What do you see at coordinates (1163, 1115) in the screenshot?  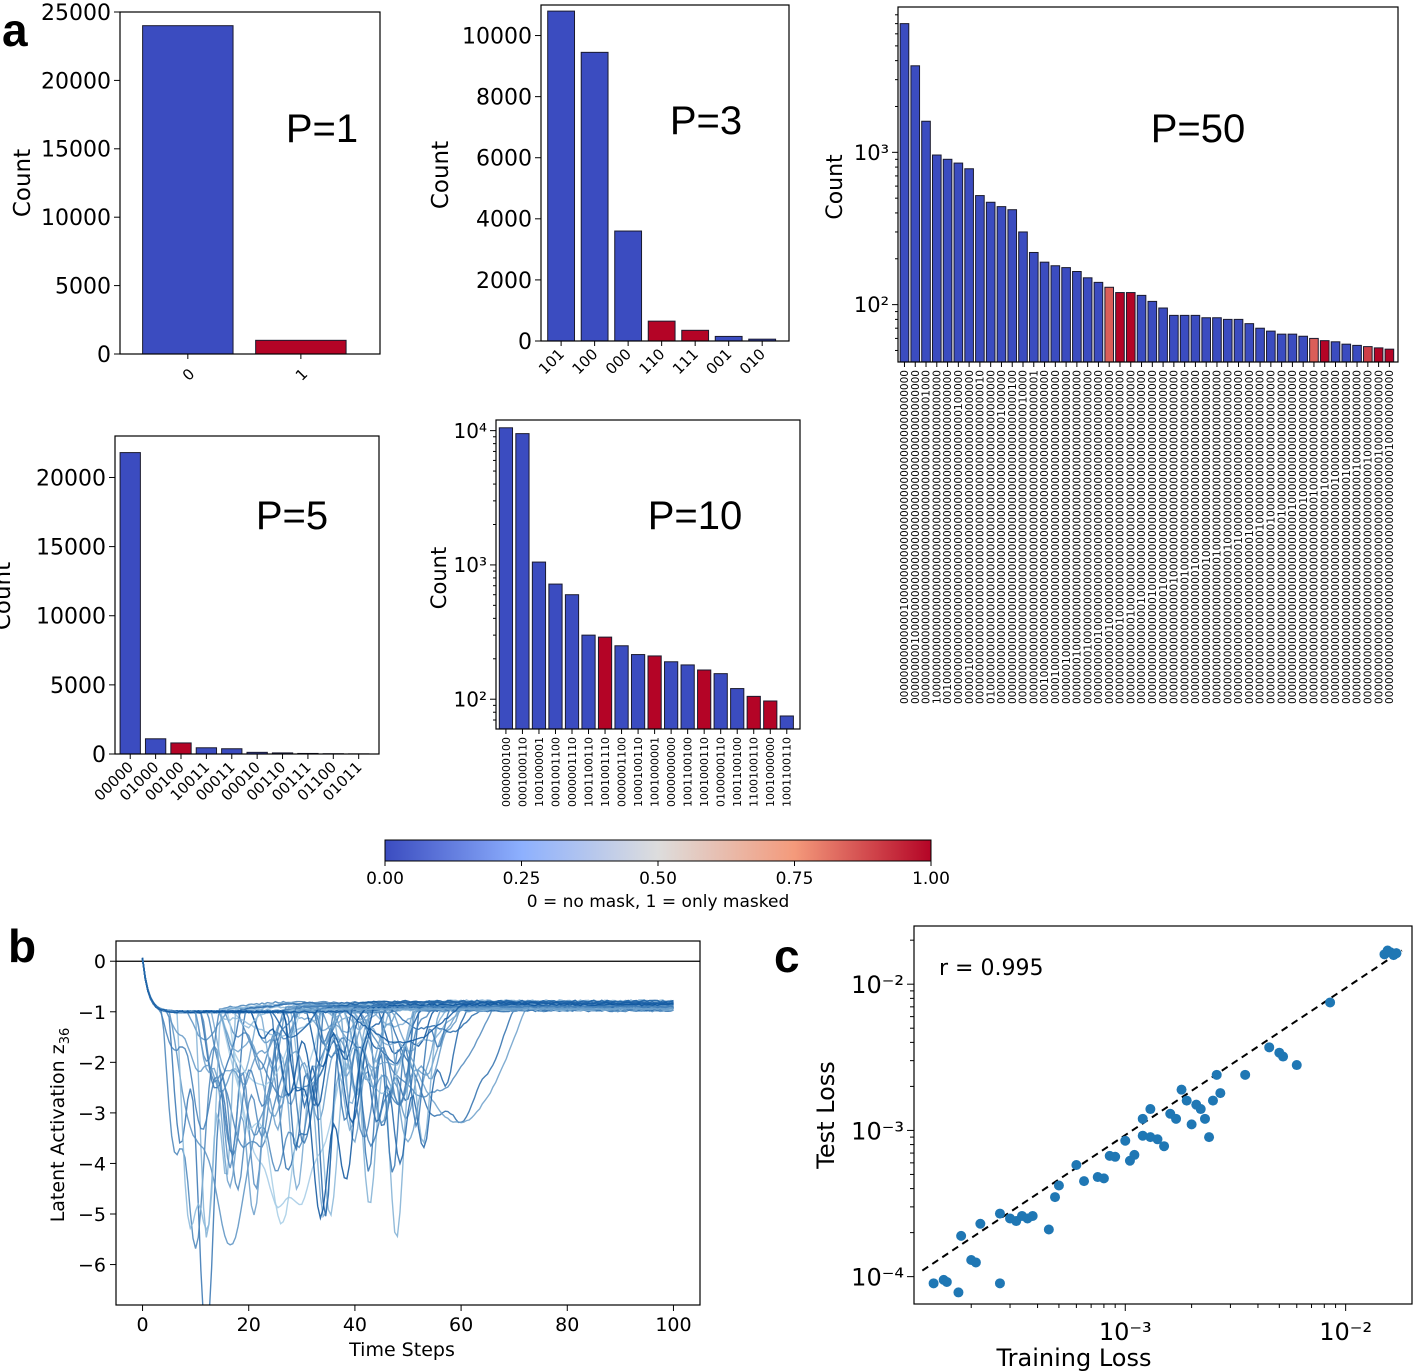 I see `axes-frame-c` at bounding box center [1163, 1115].